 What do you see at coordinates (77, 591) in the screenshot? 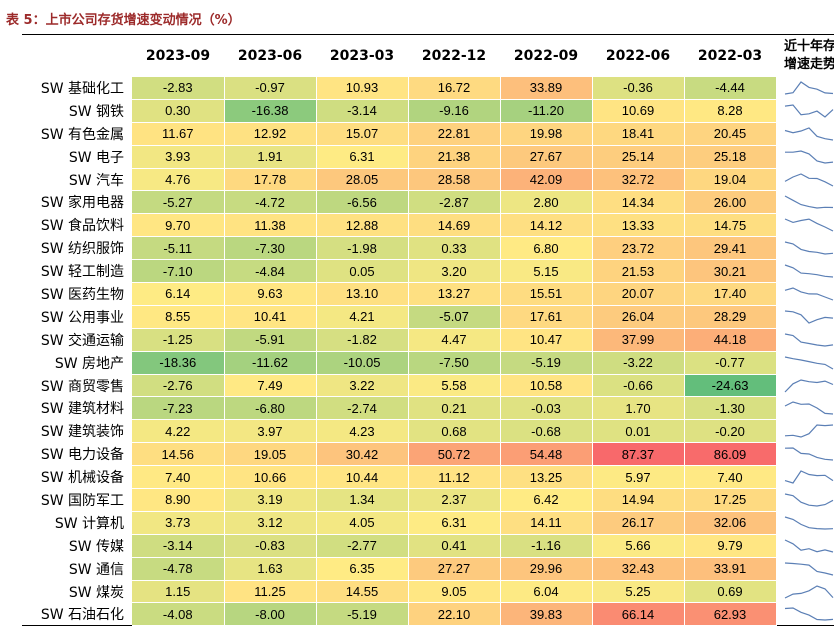
I see `industry-name: SW 煤炭` at bounding box center [77, 591].